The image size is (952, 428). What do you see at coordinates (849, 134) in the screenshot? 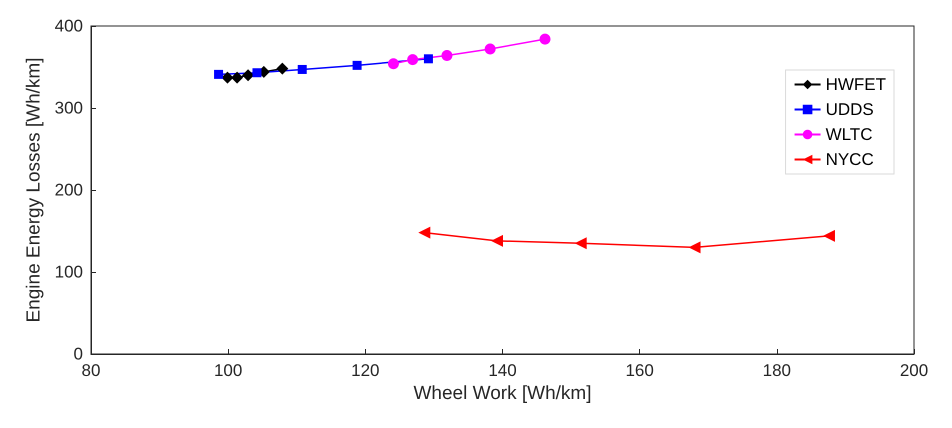
I see `legend-label: WLTC` at bounding box center [849, 134].